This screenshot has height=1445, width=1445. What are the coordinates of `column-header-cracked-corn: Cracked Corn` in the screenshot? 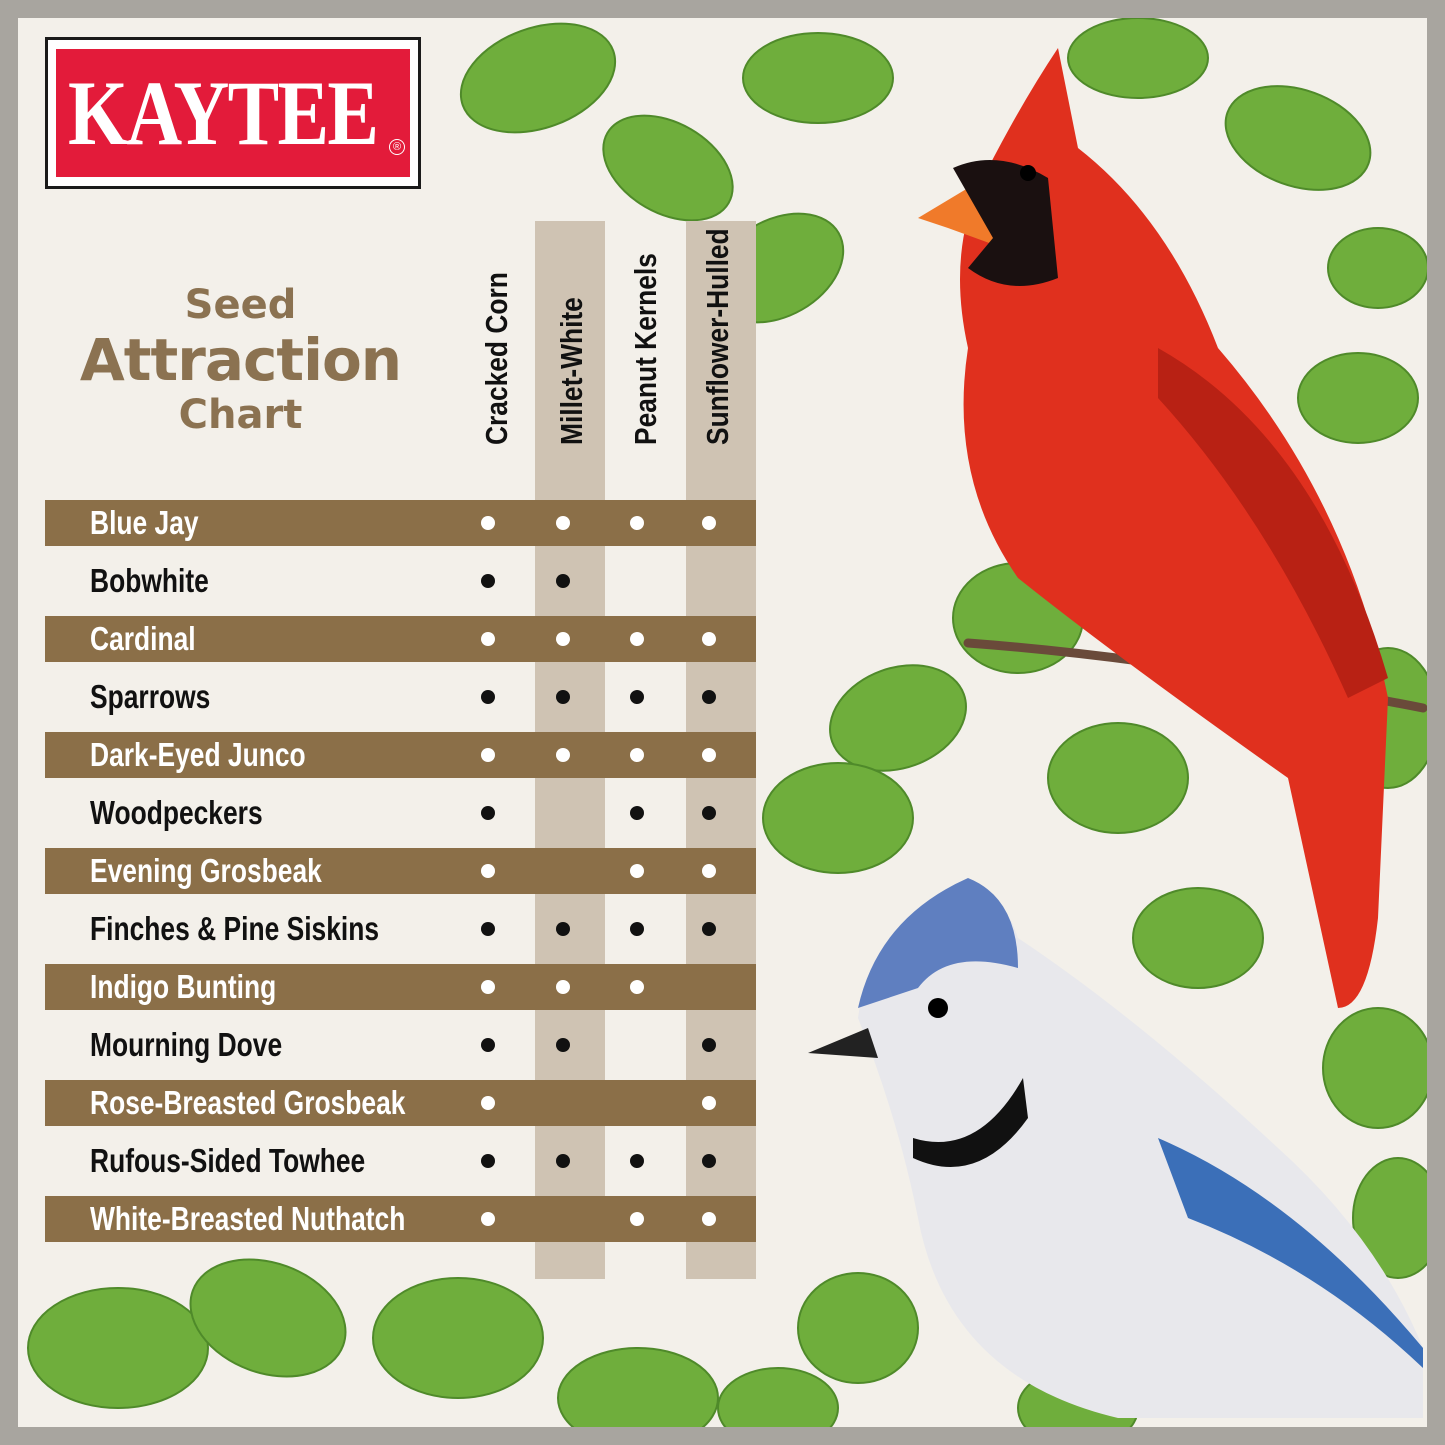 It's located at (497, 350).